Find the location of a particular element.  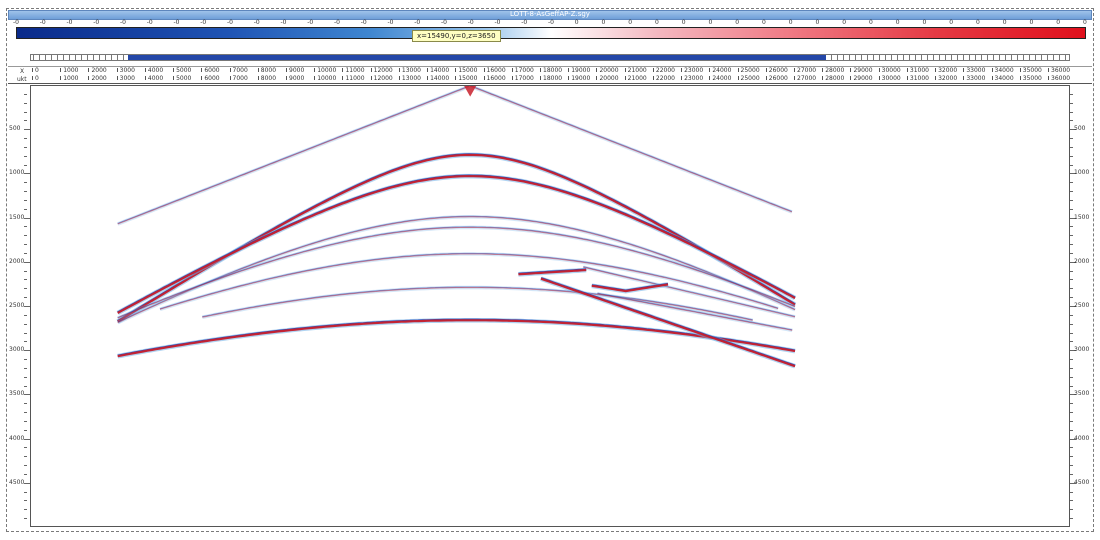

x-axis-tick-label: 10000 is located at coordinates (327, 70).